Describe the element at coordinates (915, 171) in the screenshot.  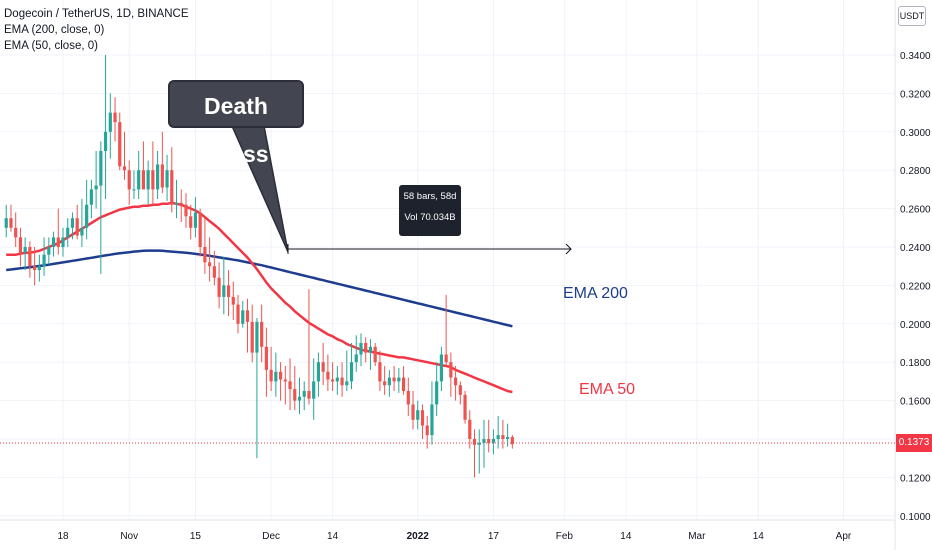
I see `price-tick-label: 0.2800` at that location.